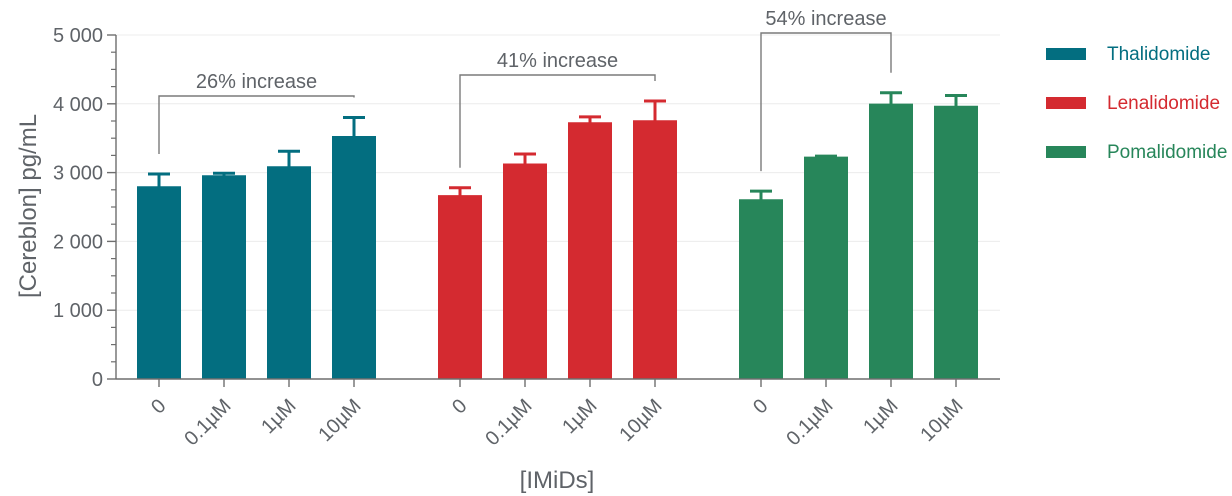 This screenshot has width=1232, height=496. I want to click on y-tick-labels: 0 1 000 2 000 3 000 4 000 5 000, so click(78, 208).